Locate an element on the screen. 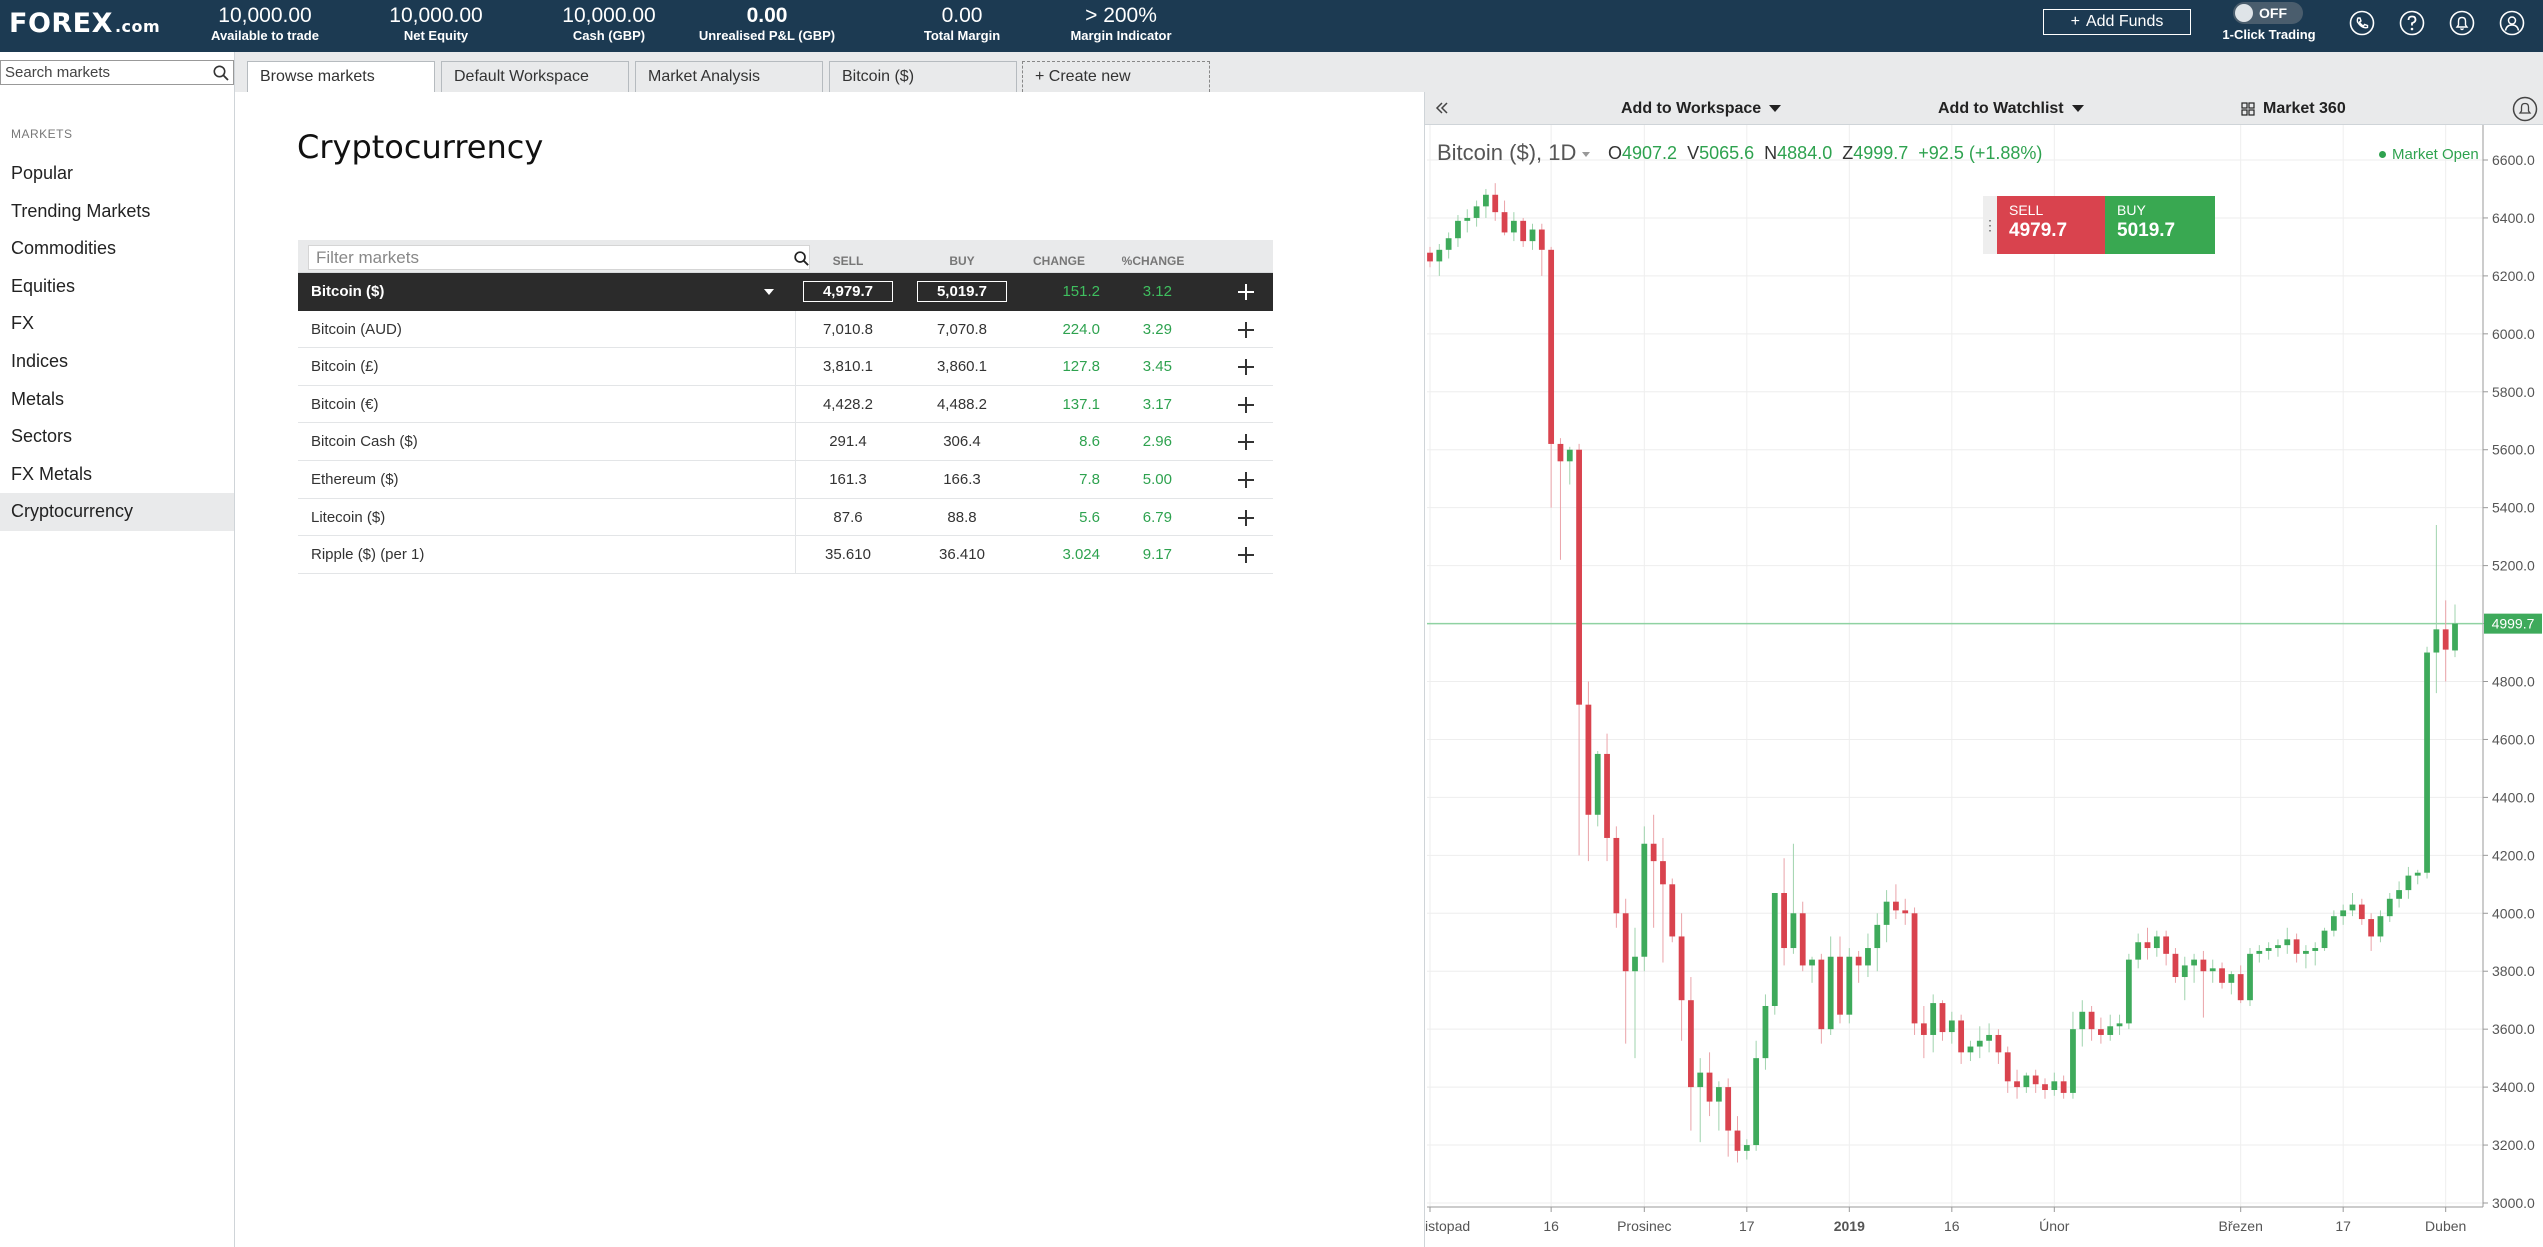 This screenshot has width=2543, height=1247. table-row: Bitcoin (£) 3,810.1 3,860.1 127.8 3.45 is located at coordinates (785, 367).